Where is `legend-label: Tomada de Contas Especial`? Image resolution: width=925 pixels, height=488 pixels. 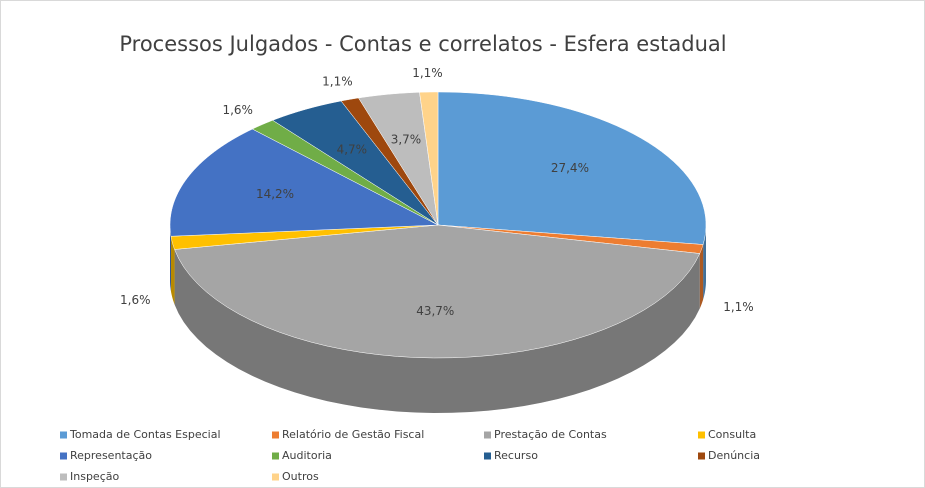 legend-label: Tomada de Contas Especial is located at coordinates (145, 434).